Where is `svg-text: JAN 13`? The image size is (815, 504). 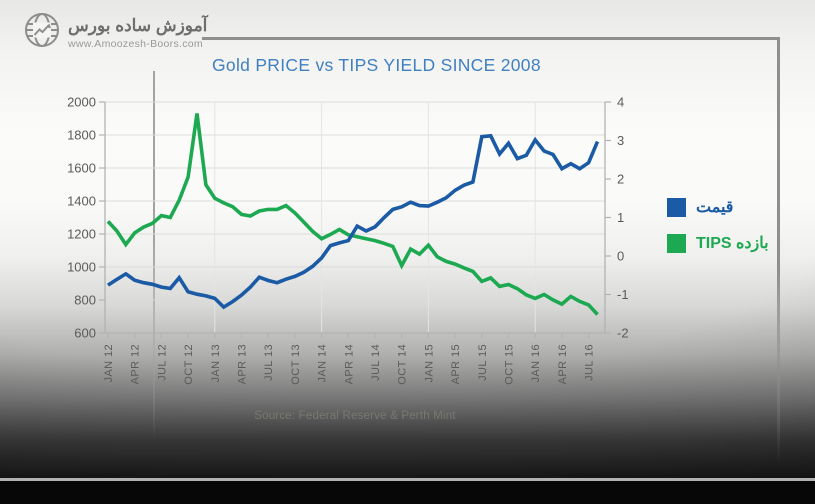 svg-text: JAN 13 is located at coordinates (216, 363).